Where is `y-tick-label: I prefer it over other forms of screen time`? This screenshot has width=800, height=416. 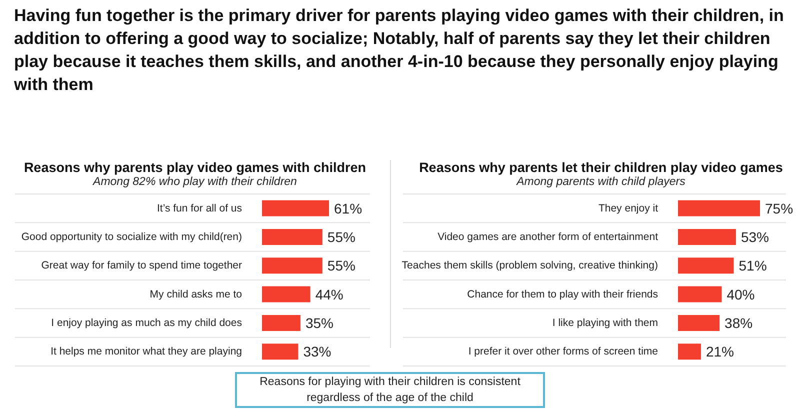 y-tick-label: I prefer it over other forms of screen time is located at coordinates (563, 352).